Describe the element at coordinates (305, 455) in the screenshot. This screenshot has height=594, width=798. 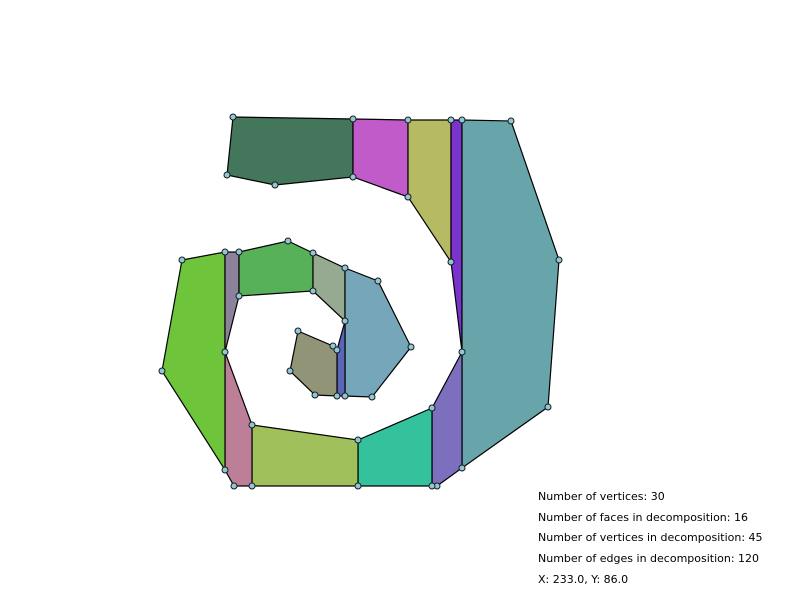
I see `face-yellow-green` at that location.